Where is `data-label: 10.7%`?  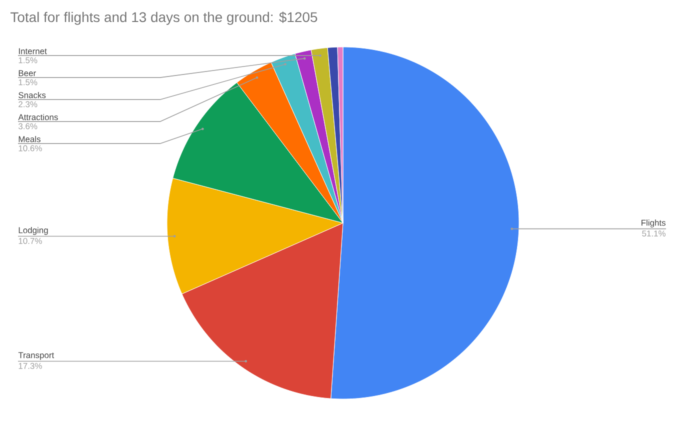 data-label: 10.7% is located at coordinates (30, 241).